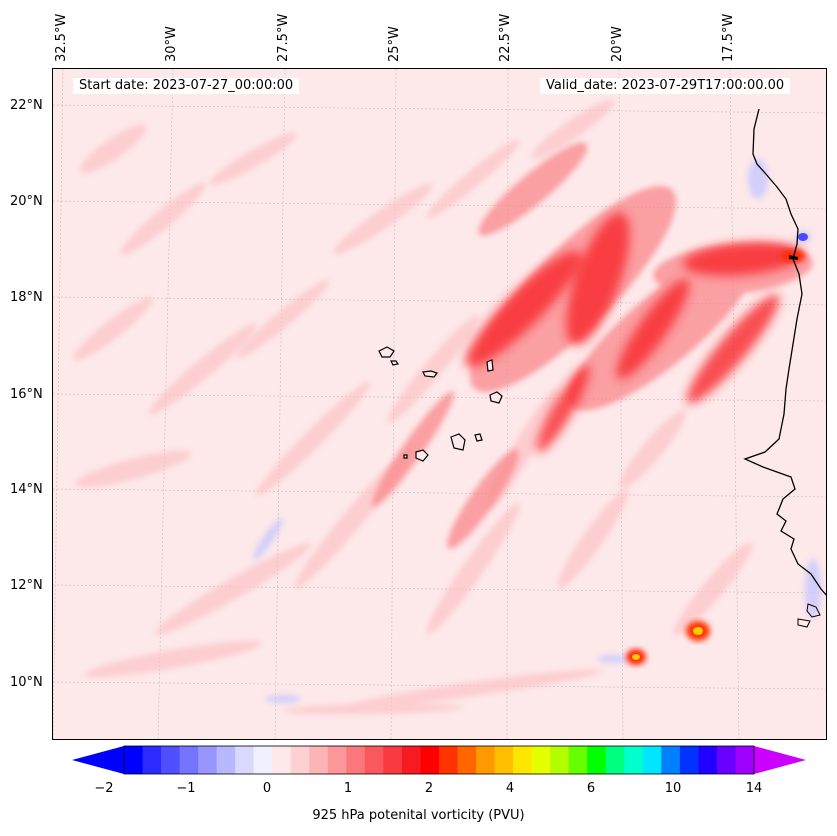  What do you see at coordinates (780, 760) in the screenshot?
I see `colorbar-extend-high` at bounding box center [780, 760].